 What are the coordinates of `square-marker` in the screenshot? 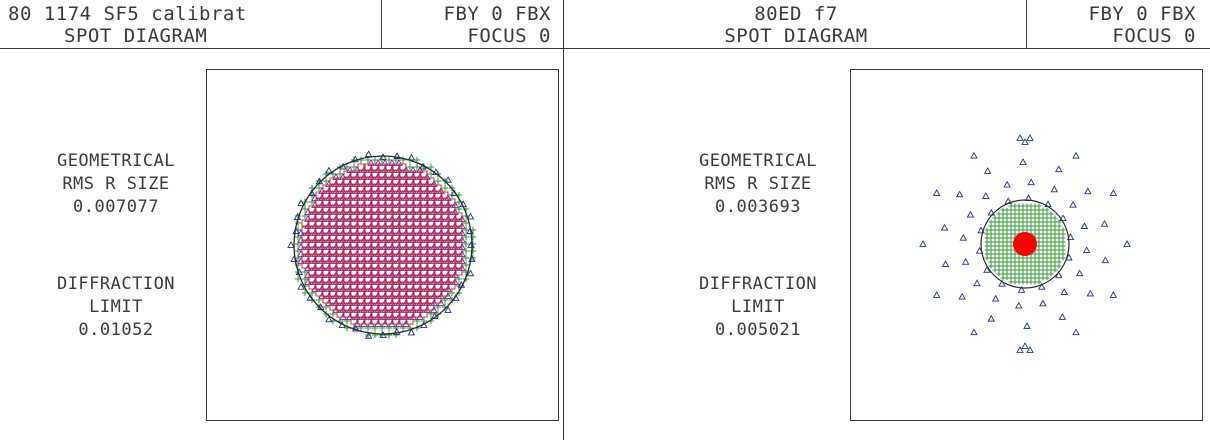 It's located at (424, 314).